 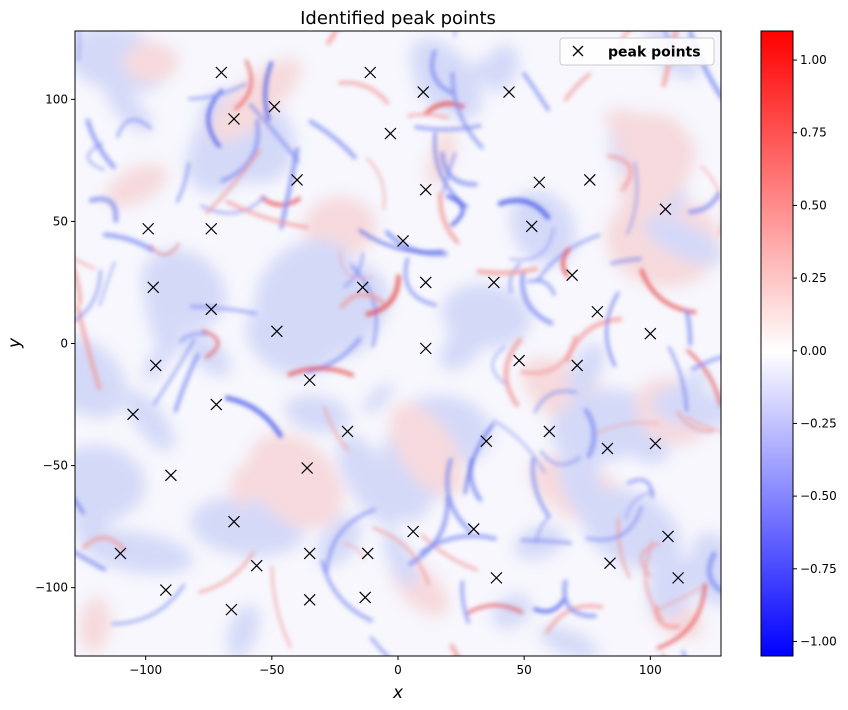 I want to click on y-tick-label: 0, so click(x=64, y=344).